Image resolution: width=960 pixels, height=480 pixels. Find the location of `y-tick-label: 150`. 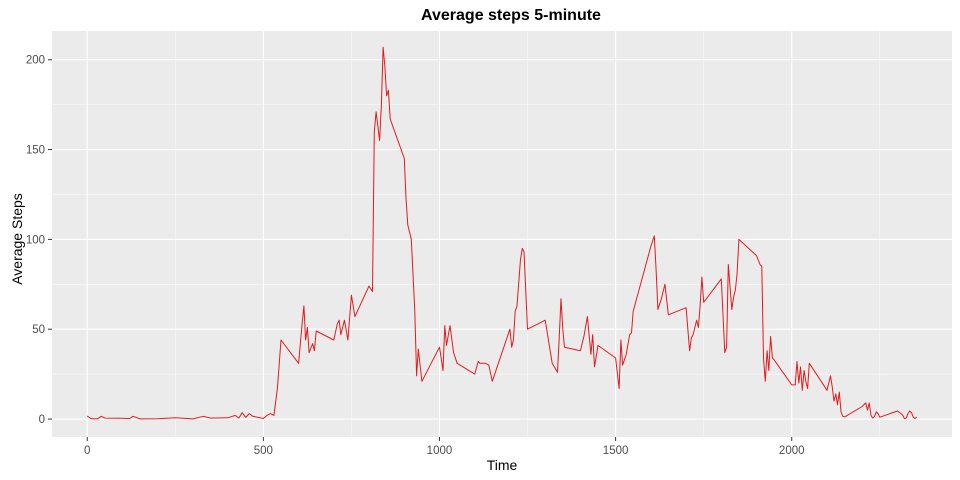

y-tick-label: 150 is located at coordinates (35, 151).